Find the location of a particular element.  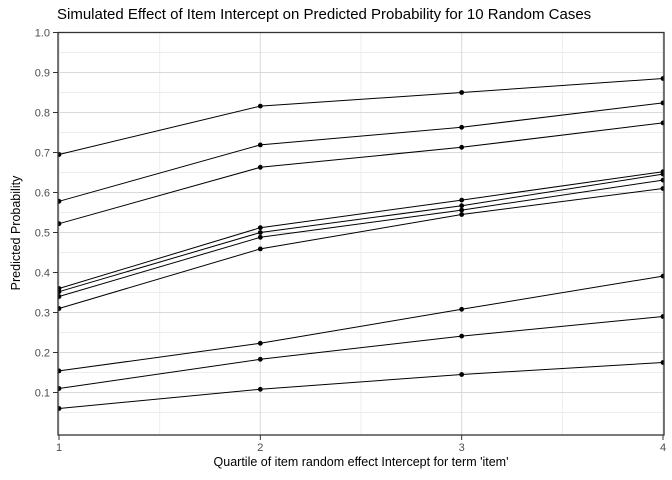

data-point-case_2-x2 is located at coordinates (260, 145).